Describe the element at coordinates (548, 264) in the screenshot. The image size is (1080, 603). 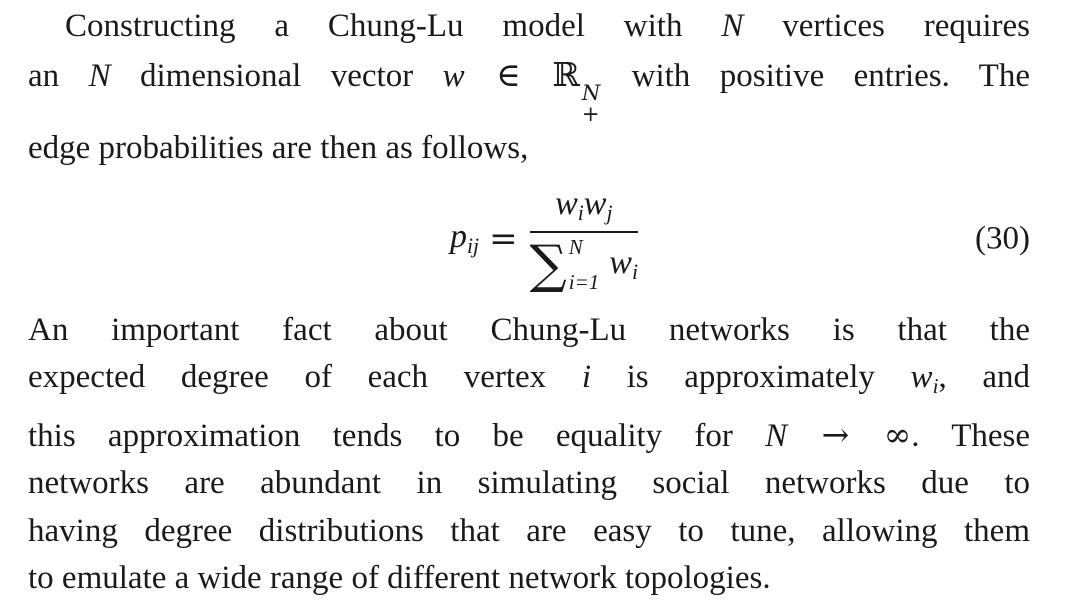
I see `summation-icon: ∑` at that location.